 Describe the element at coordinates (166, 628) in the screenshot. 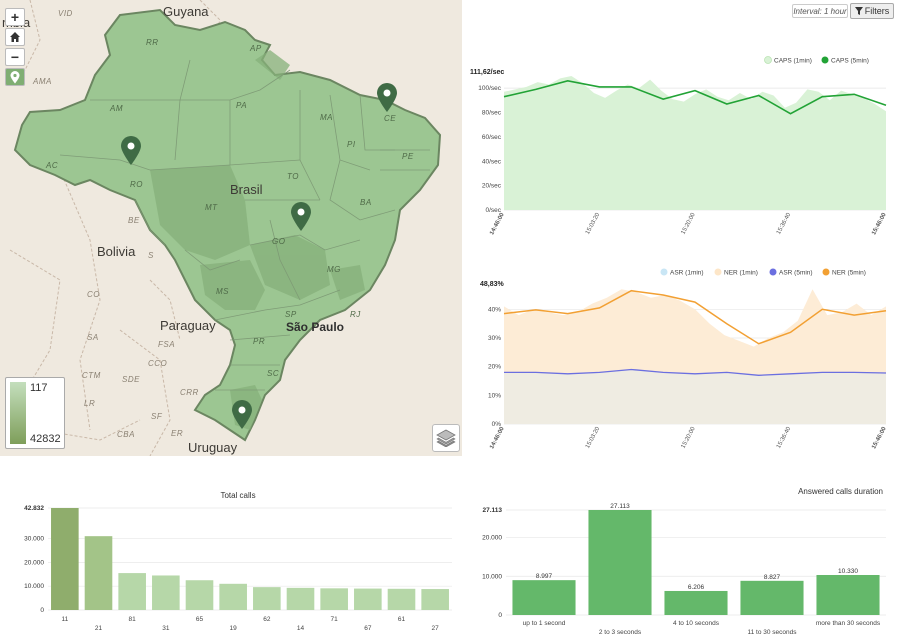

I see `x-tick-label: 31` at that location.